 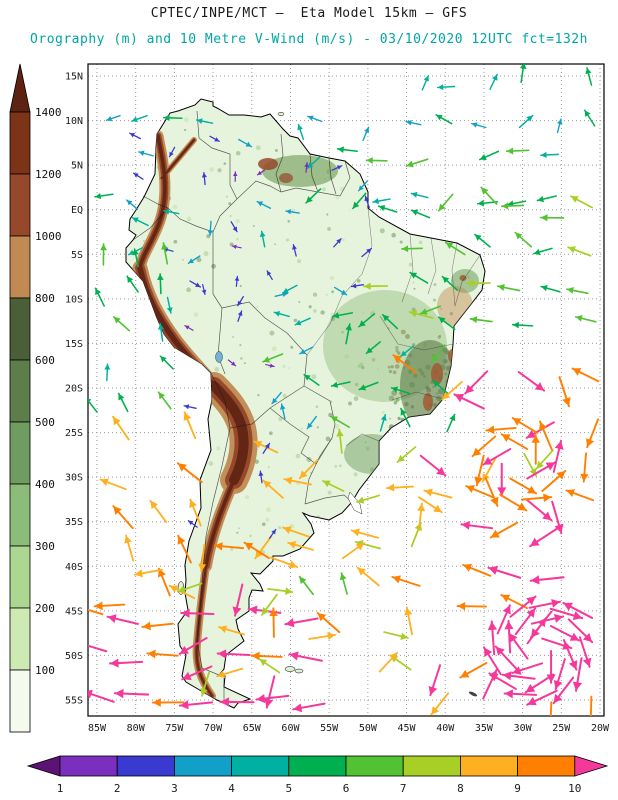 I want to click on svg-text: 4, so click(x=231, y=788).